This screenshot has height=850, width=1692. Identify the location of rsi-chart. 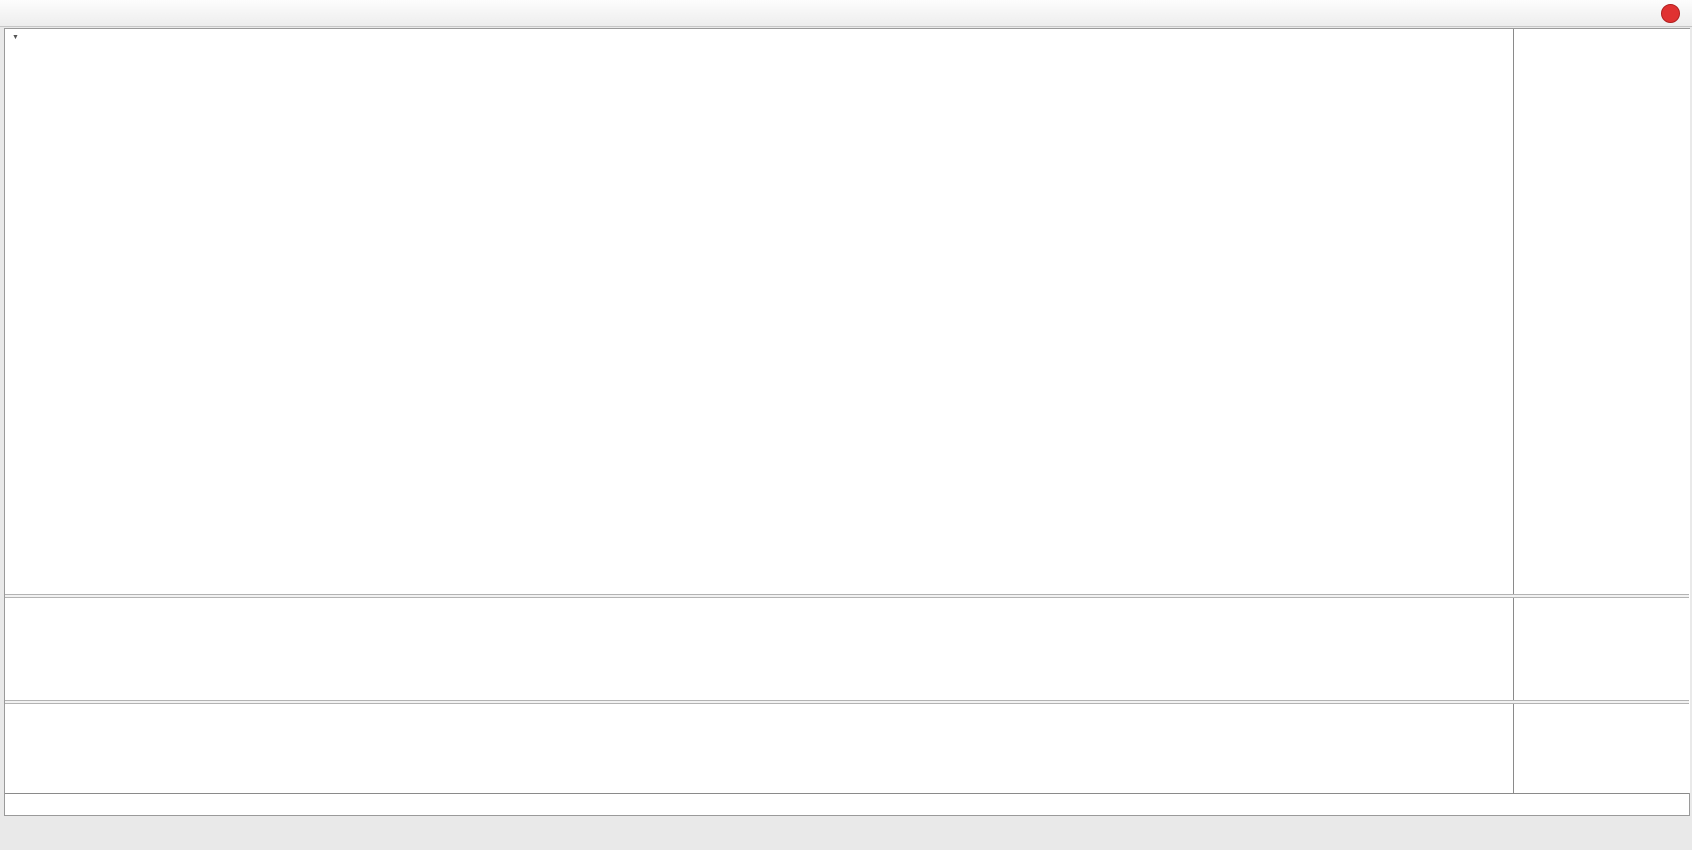
(759, 748).